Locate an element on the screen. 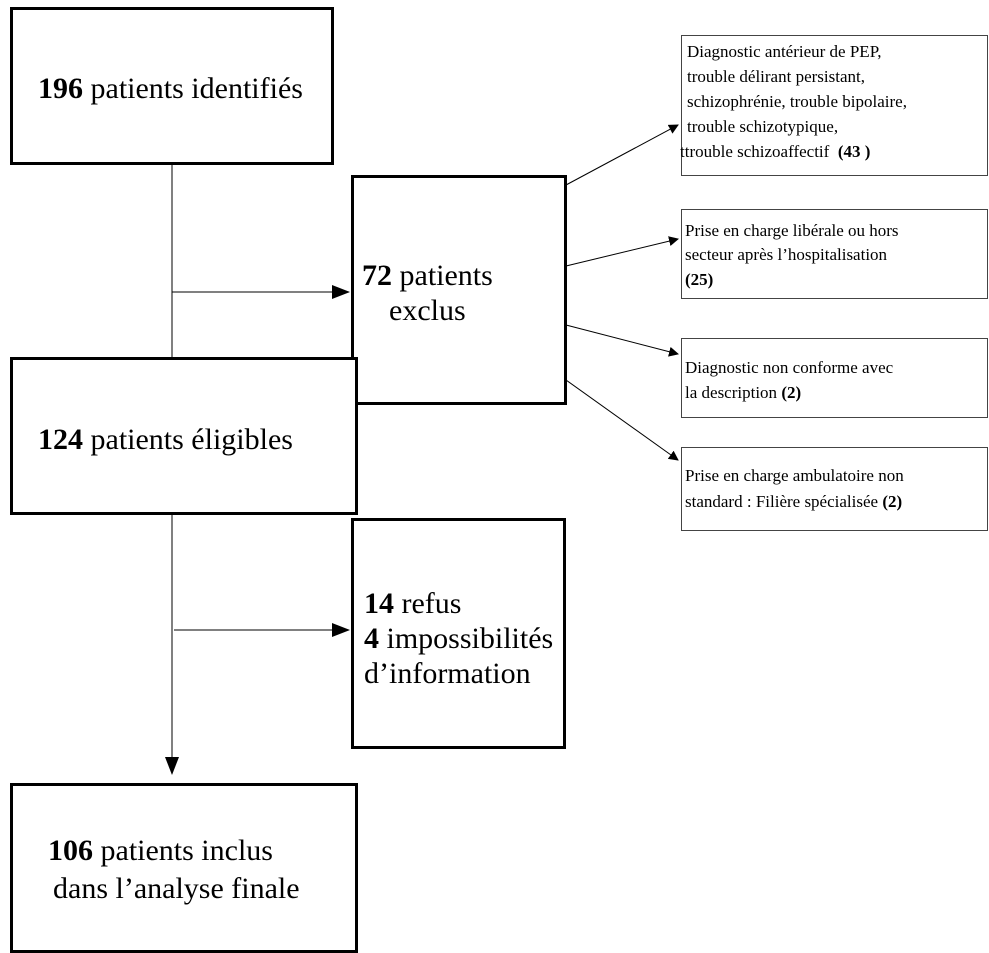  excluded-text-line1: 72 patients is located at coordinates (427, 275).